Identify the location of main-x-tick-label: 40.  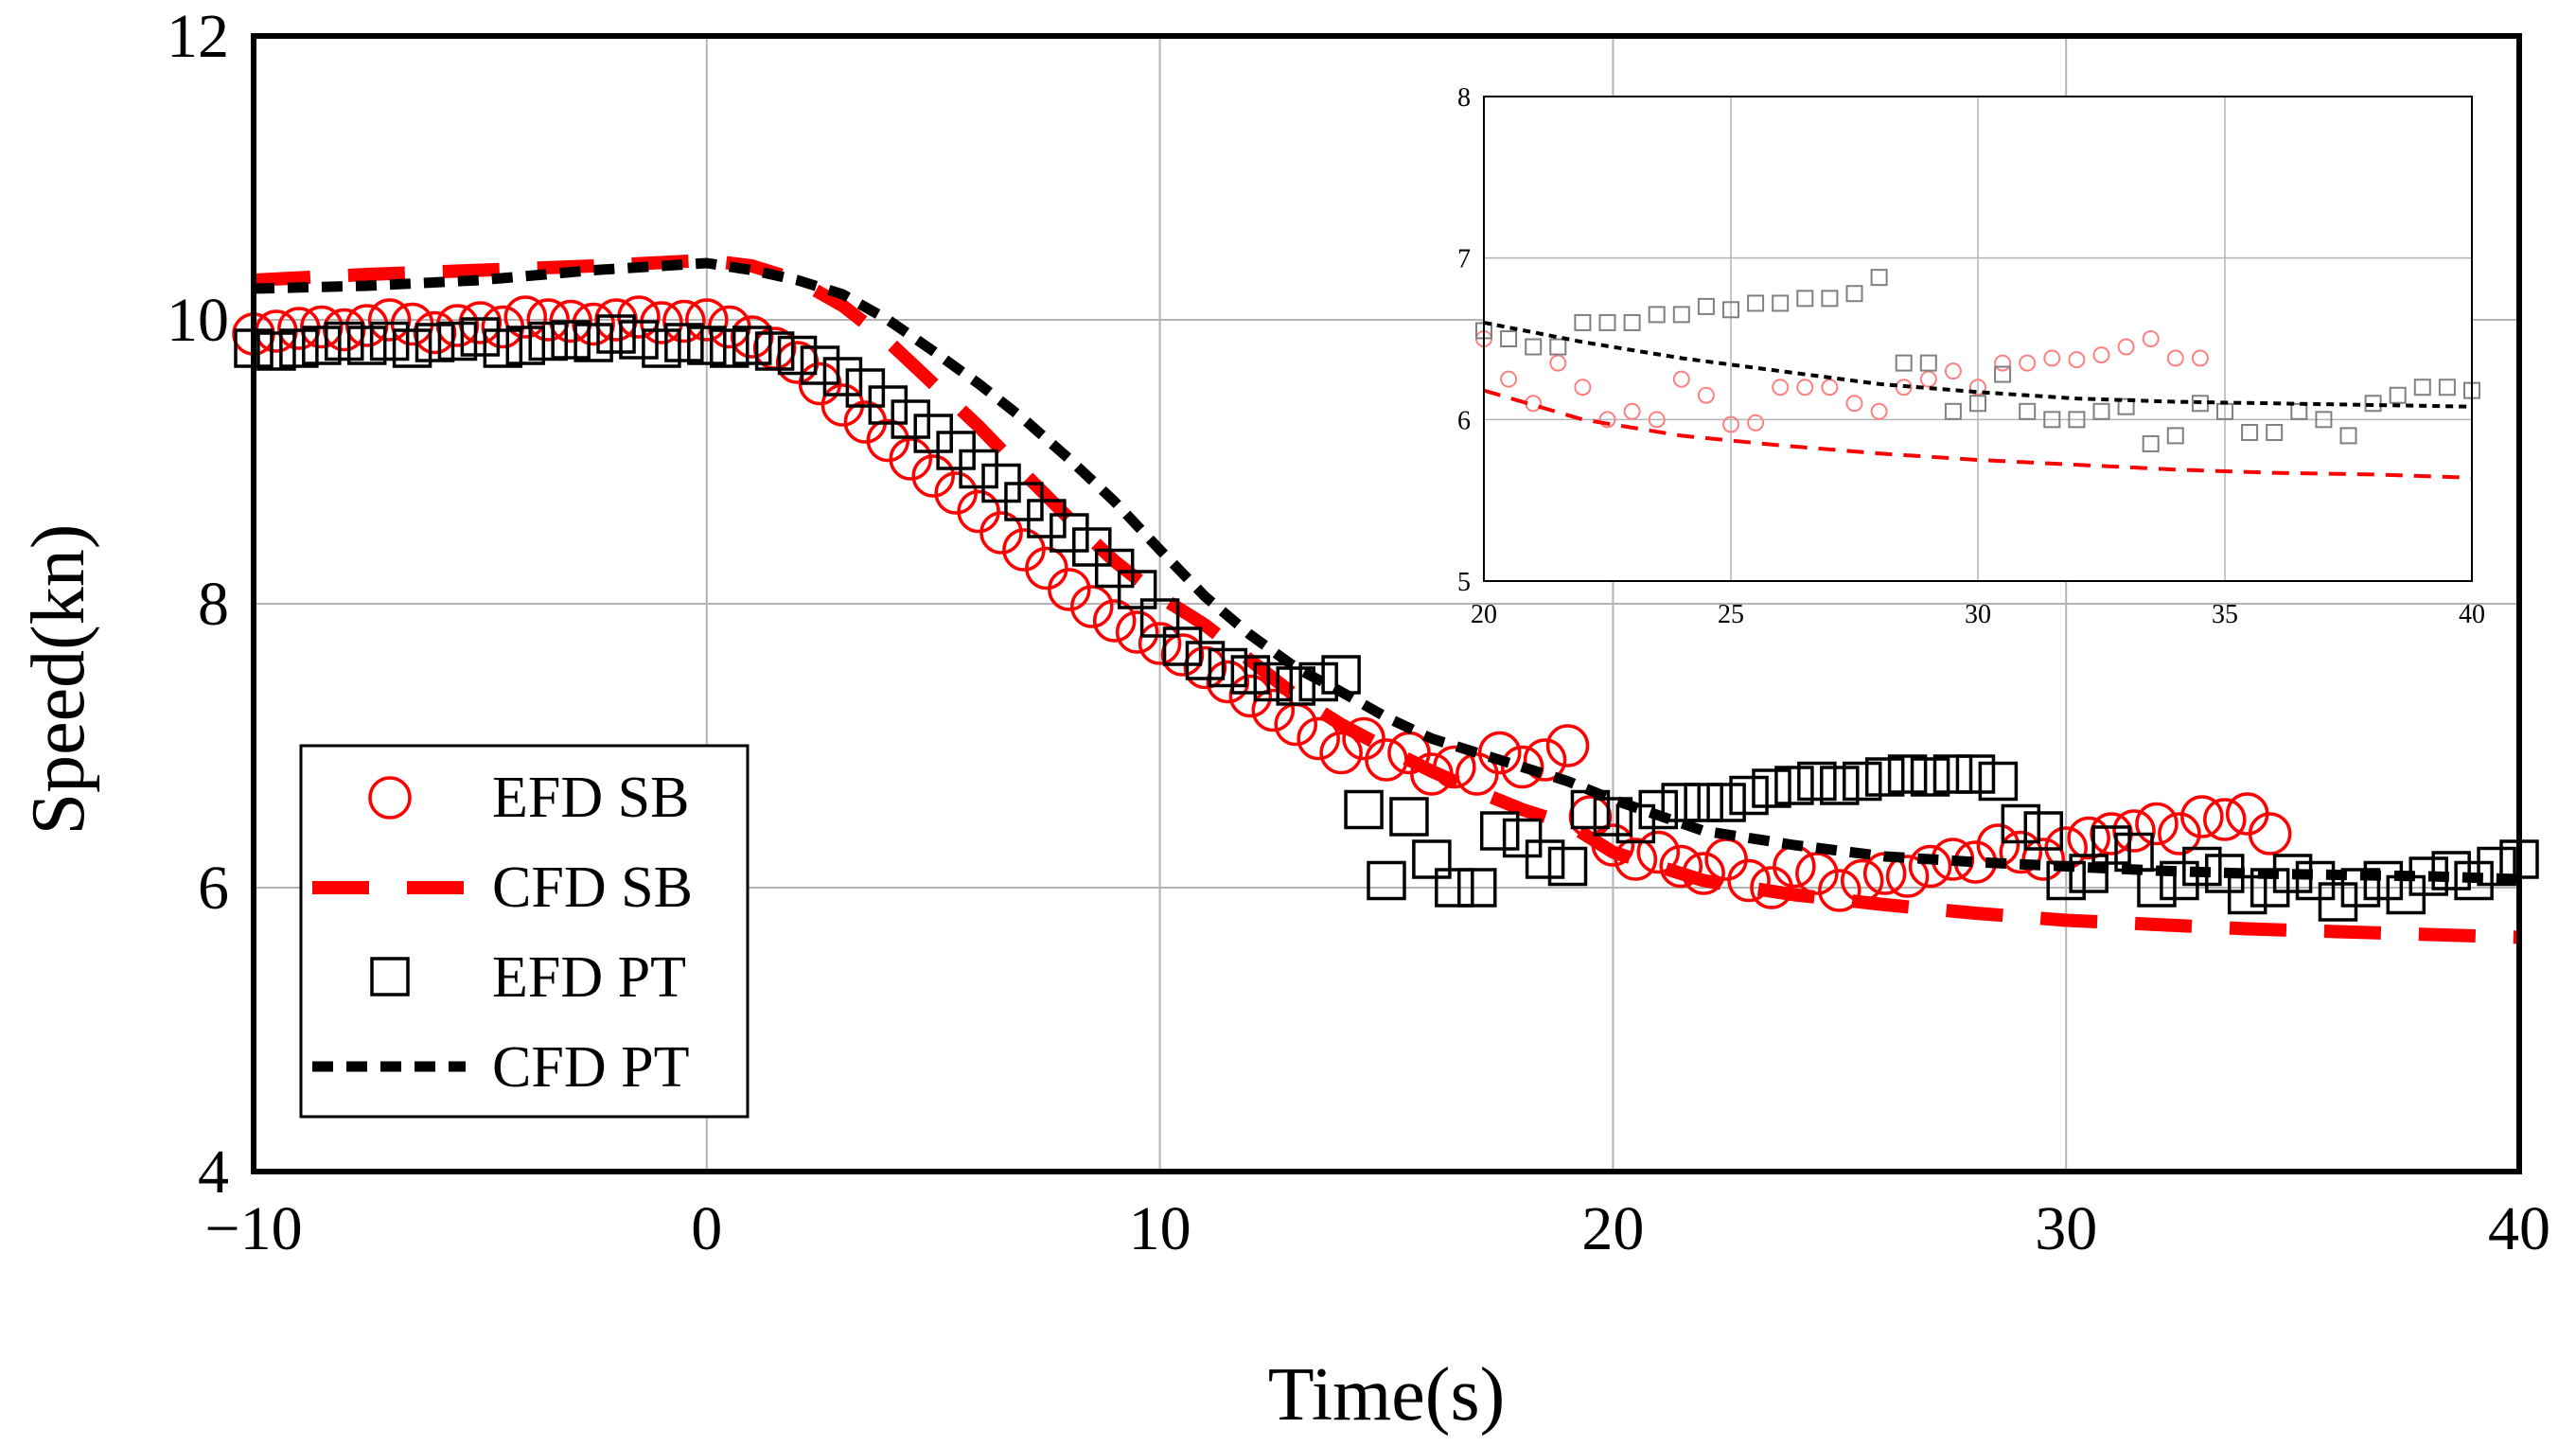
(2519, 1228).